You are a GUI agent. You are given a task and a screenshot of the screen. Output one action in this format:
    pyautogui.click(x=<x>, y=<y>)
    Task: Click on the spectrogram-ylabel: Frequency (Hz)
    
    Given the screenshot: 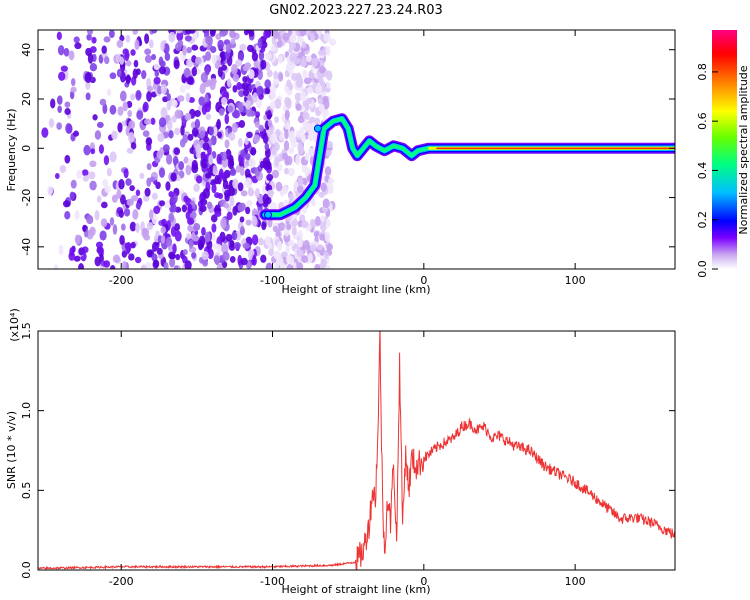 What is the action you would take?
    pyautogui.click(x=11, y=150)
    